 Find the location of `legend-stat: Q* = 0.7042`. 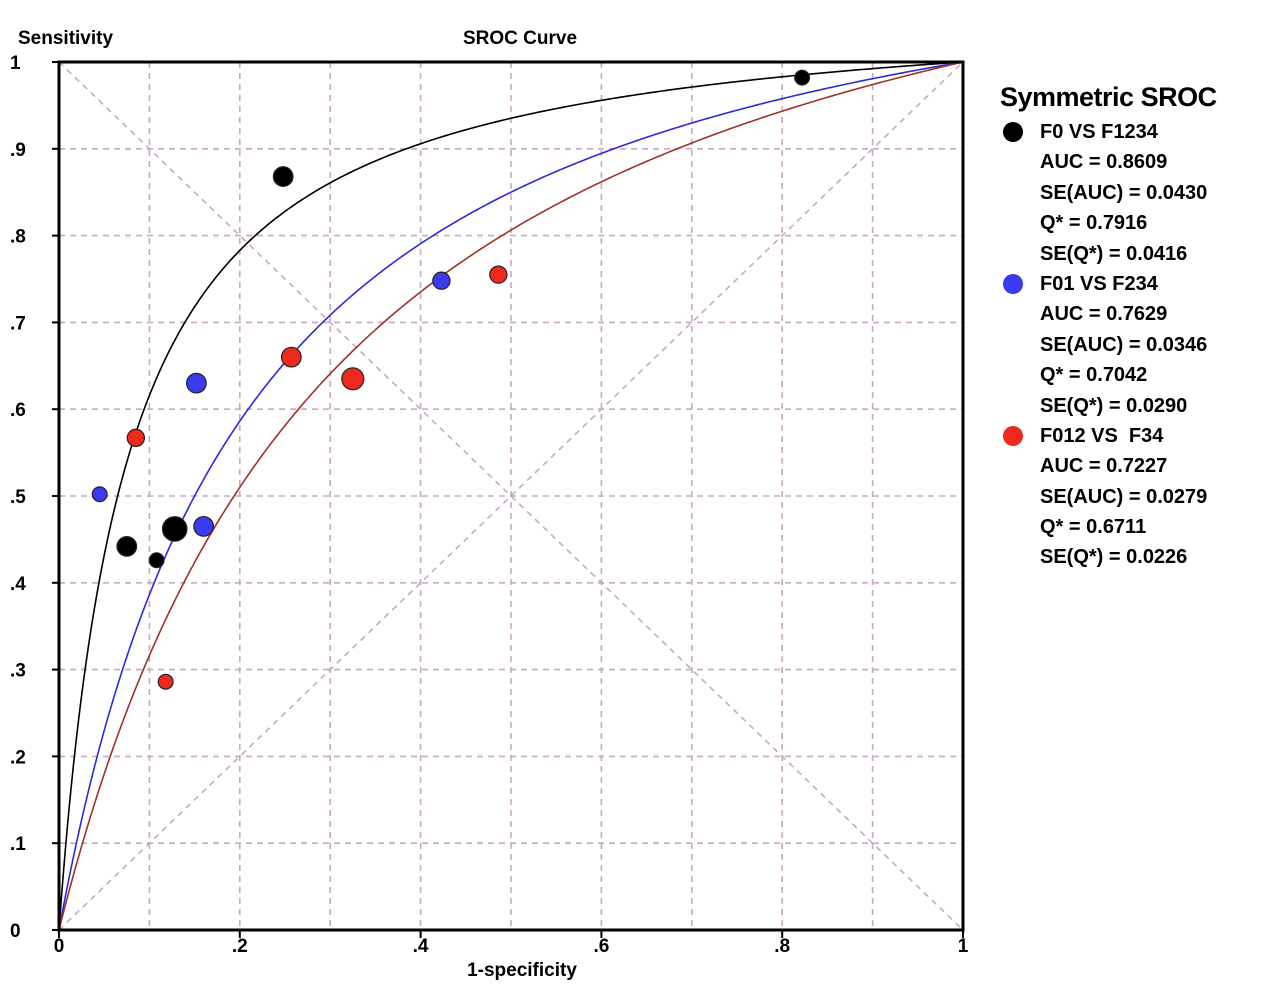

legend-stat: Q* = 0.7042 is located at coordinates (1094, 375).